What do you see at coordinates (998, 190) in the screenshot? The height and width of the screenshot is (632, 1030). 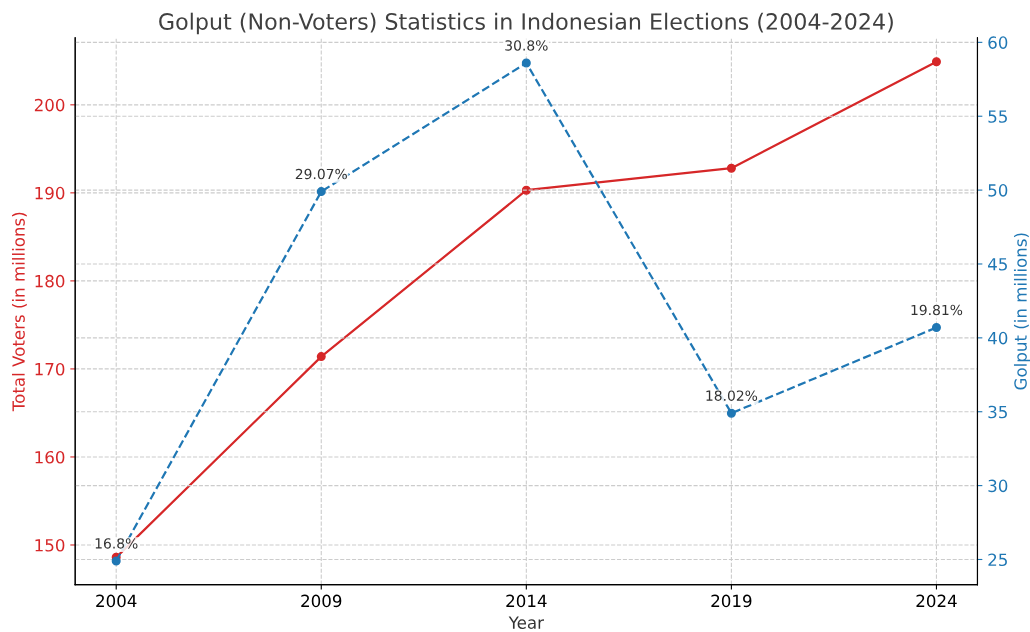 I see `y2-tick-label: 50` at bounding box center [998, 190].